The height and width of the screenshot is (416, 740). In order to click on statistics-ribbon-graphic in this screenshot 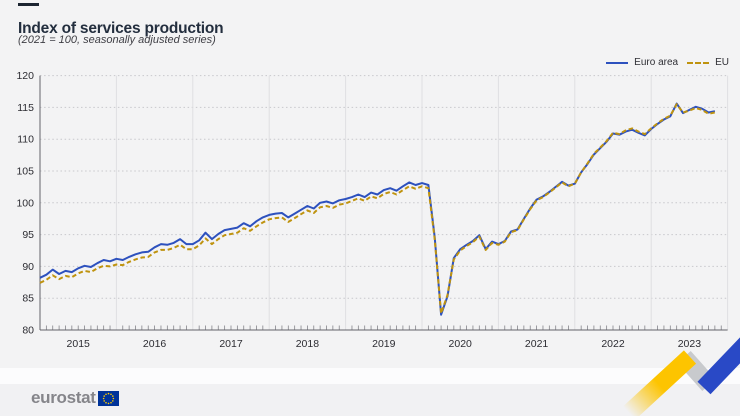, I will do `click(680, 376)`.